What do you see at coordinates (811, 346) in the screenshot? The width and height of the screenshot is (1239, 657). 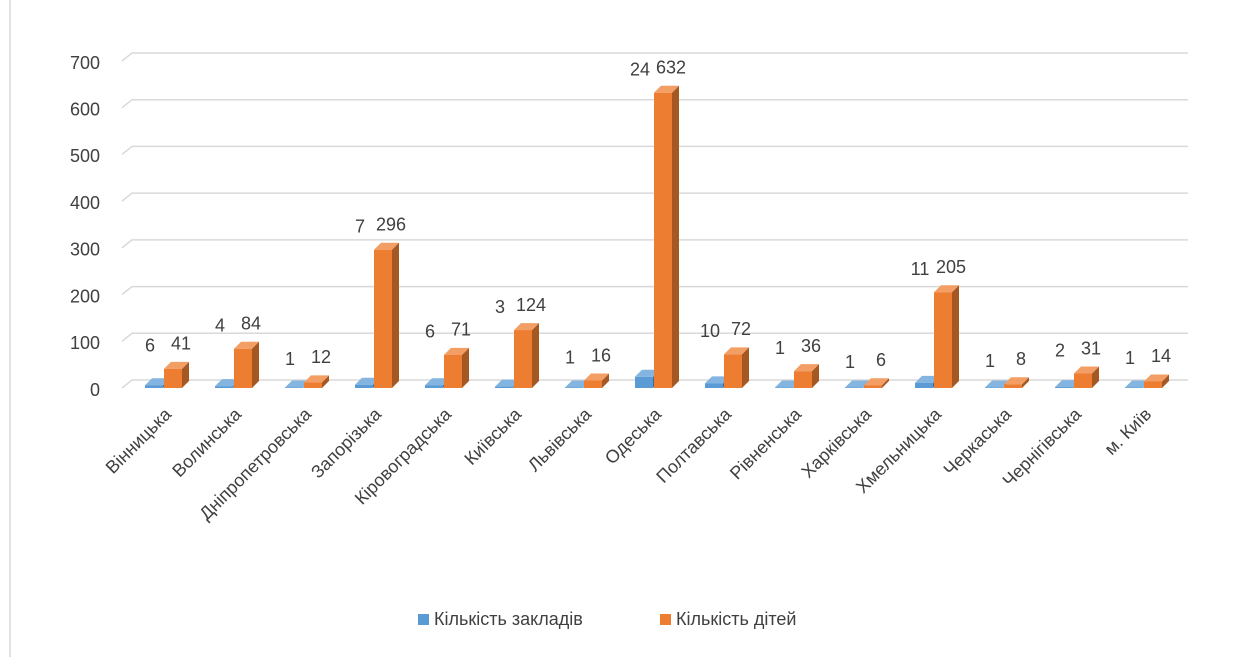 I see `data-label: 36` at bounding box center [811, 346].